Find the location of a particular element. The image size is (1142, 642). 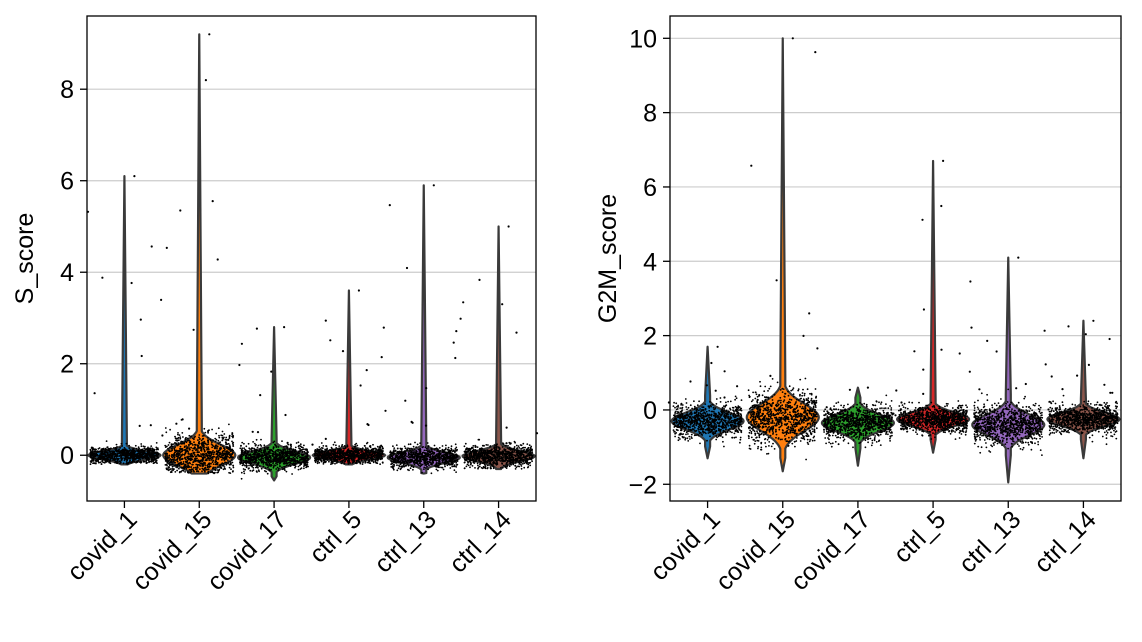

violin-body is located at coordinates (498, 348).